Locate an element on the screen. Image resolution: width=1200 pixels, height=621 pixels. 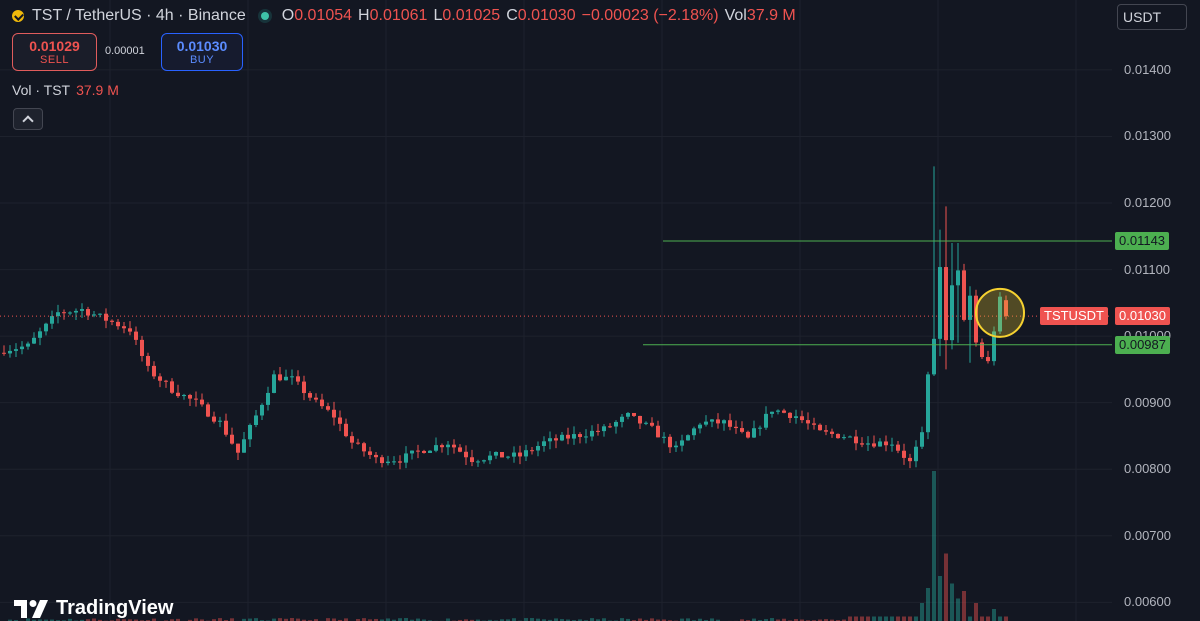
high-value: 0.01061 is located at coordinates (398, 15).